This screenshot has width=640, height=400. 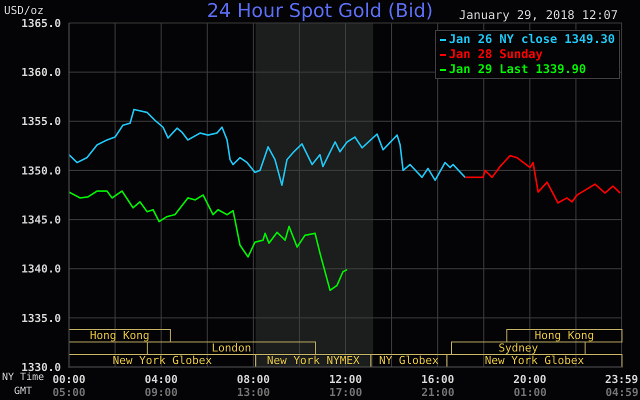 What do you see at coordinates (622, 392) in the screenshot?
I see `x2-tick-label: 04:59` at bounding box center [622, 392].